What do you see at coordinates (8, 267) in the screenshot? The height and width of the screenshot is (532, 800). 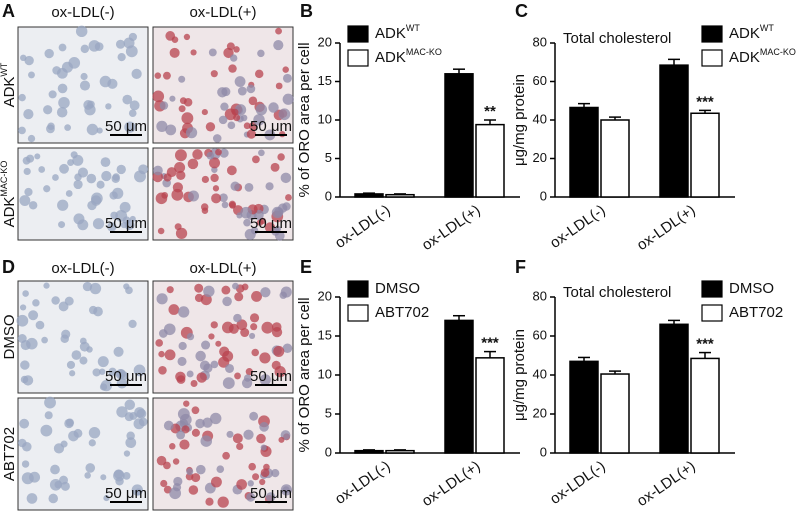 I see `panel-letter: D` at bounding box center [8, 267].